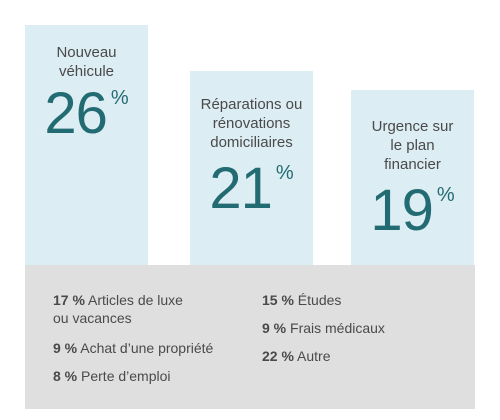  Describe the element at coordinates (412, 126) in the screenshot. I see `bar-label-line: Urgence sur` at that location.